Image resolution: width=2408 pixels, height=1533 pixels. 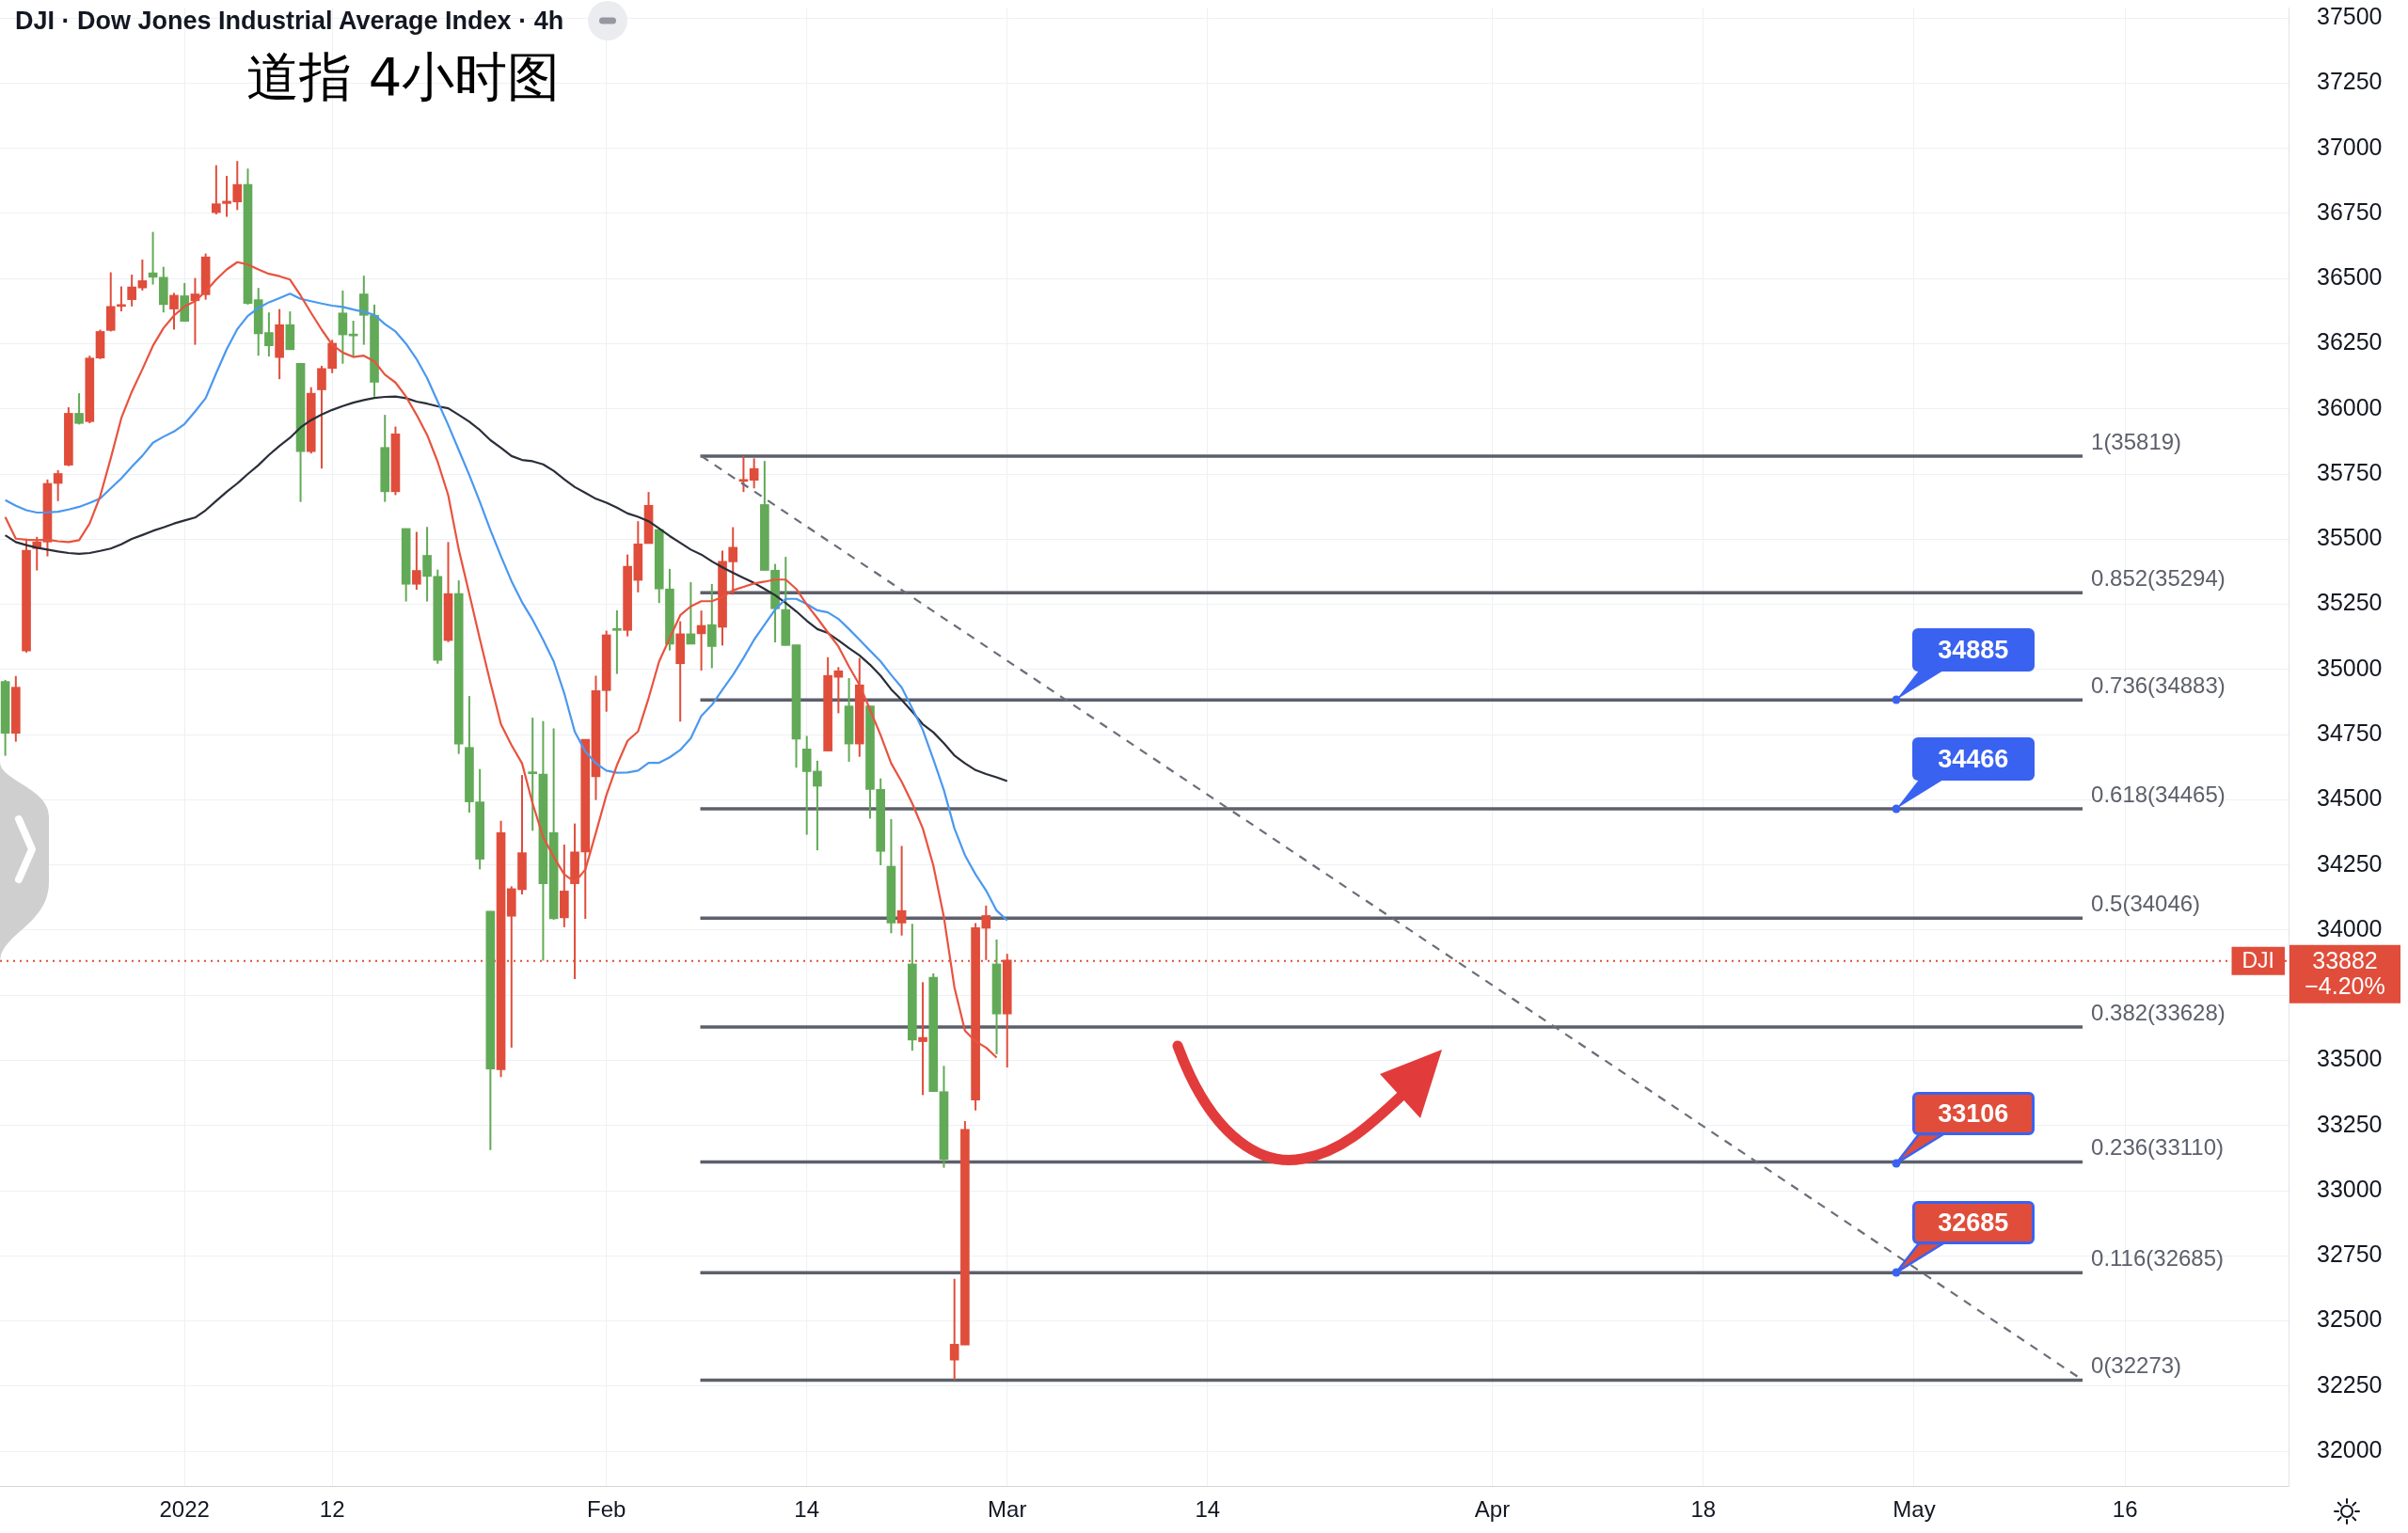 I want to click on x-tick-label: May, so click(x=1915, y=1509).